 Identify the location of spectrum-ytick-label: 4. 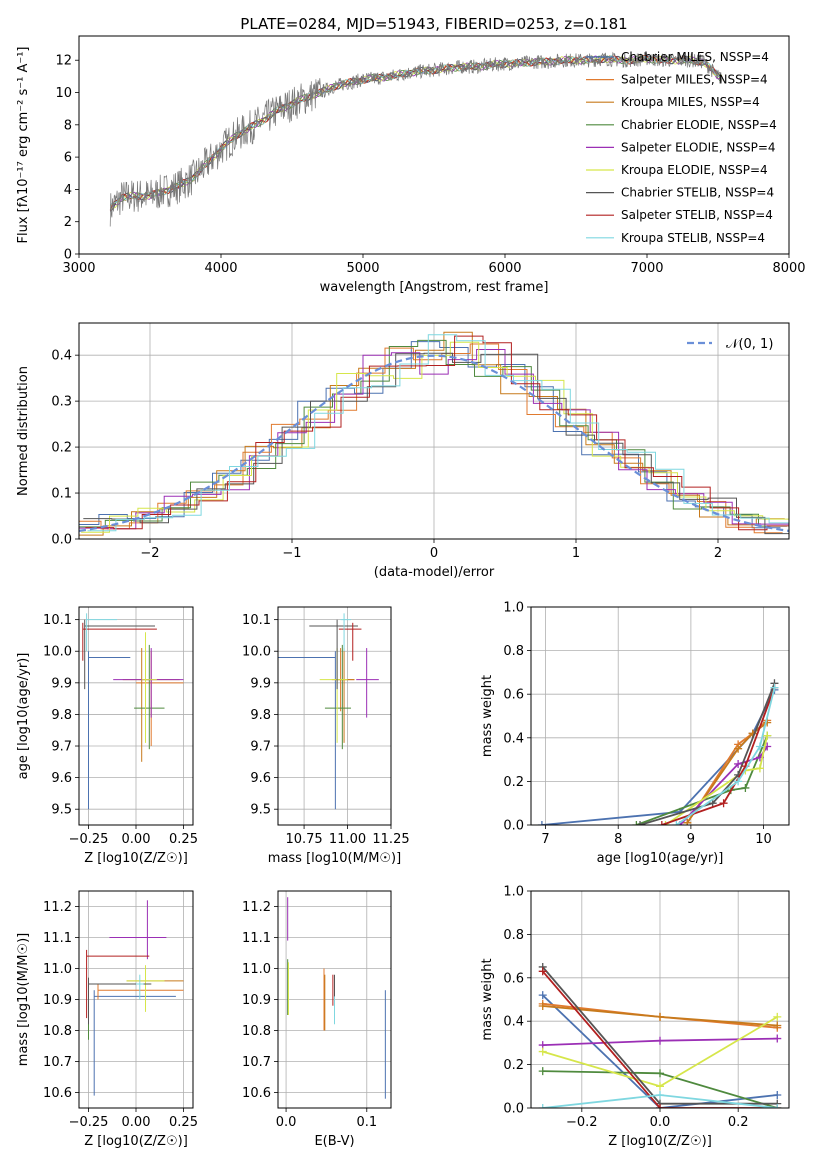
(68, 190).